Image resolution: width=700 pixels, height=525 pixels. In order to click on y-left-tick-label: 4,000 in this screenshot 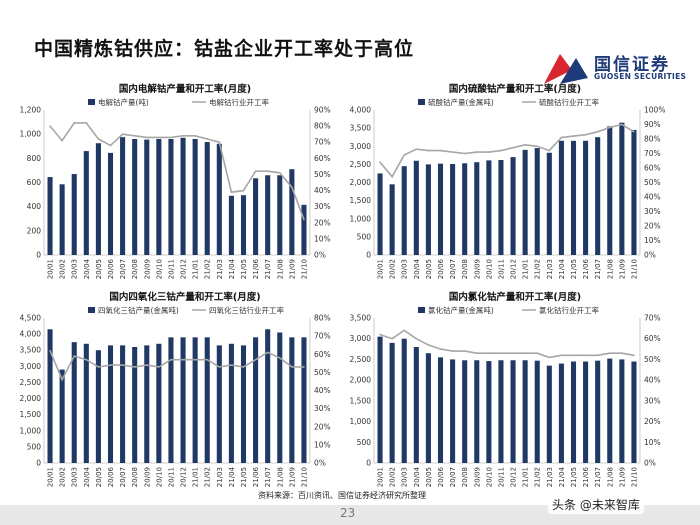, I will do `click(361, 110)`.